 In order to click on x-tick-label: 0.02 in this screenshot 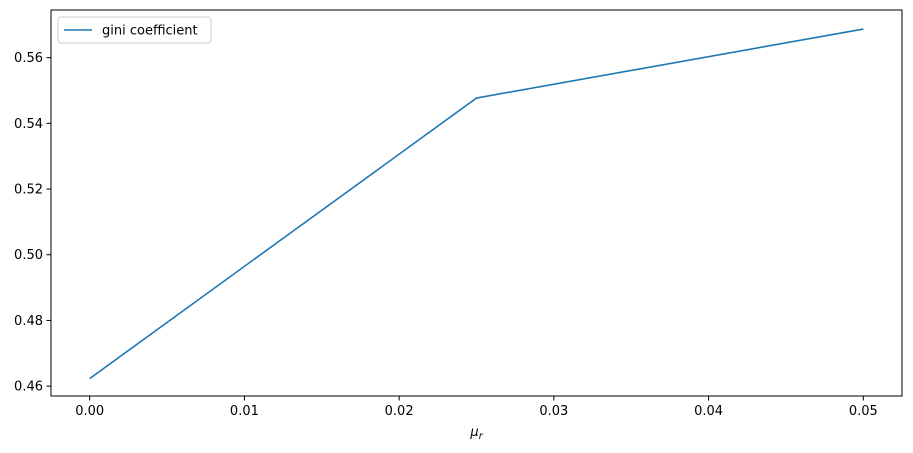, I will do `click(399, 411)`.